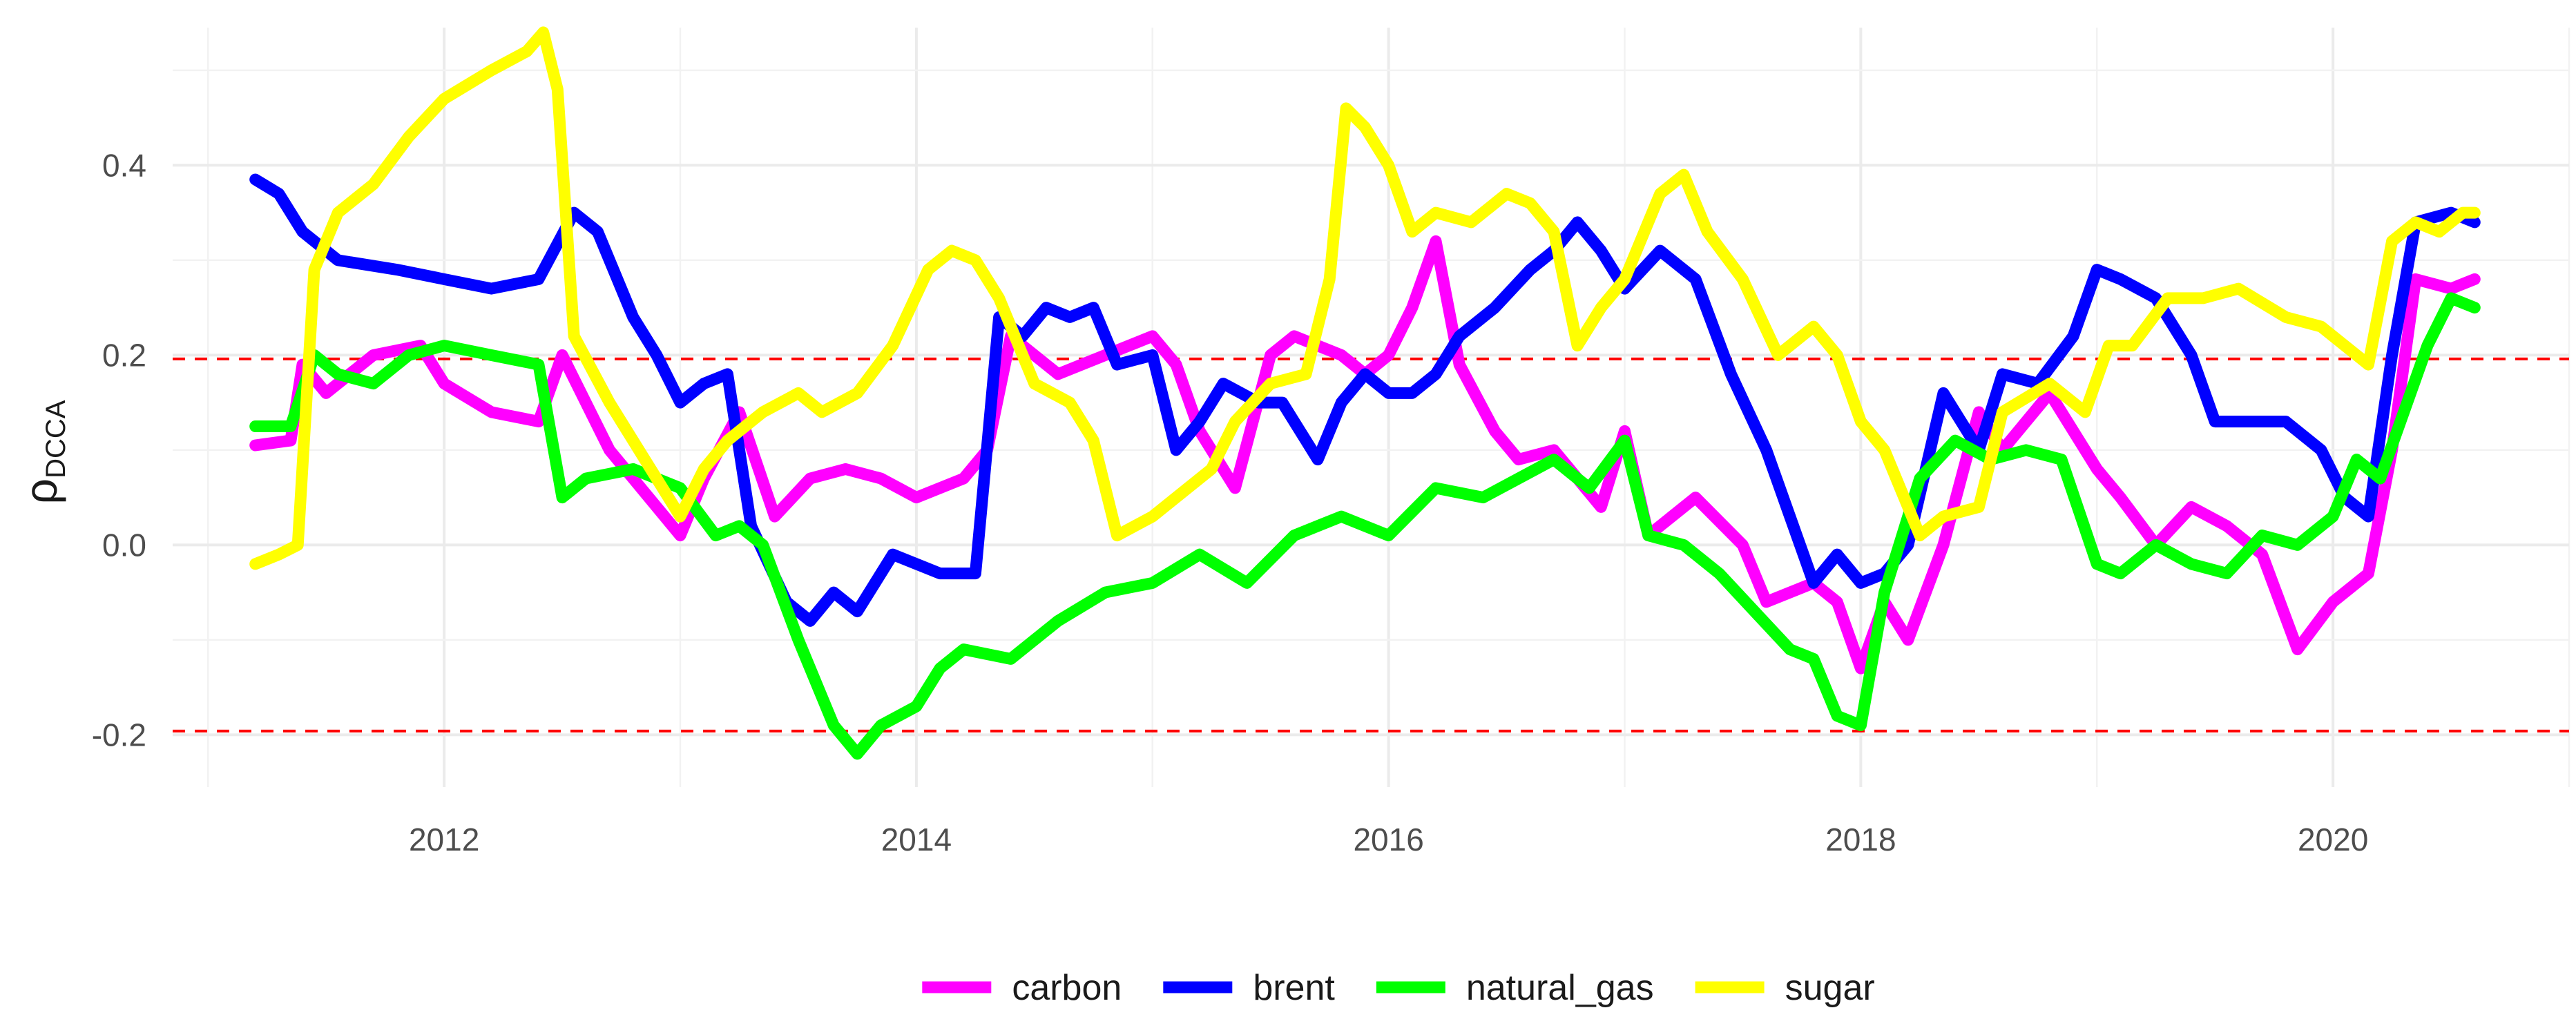 The width and height of the screenshot is (2576, 1028). Describe the element at coordinates (119, 735) in the screenshot. I see `y-tick-label: -0.2` at that location.